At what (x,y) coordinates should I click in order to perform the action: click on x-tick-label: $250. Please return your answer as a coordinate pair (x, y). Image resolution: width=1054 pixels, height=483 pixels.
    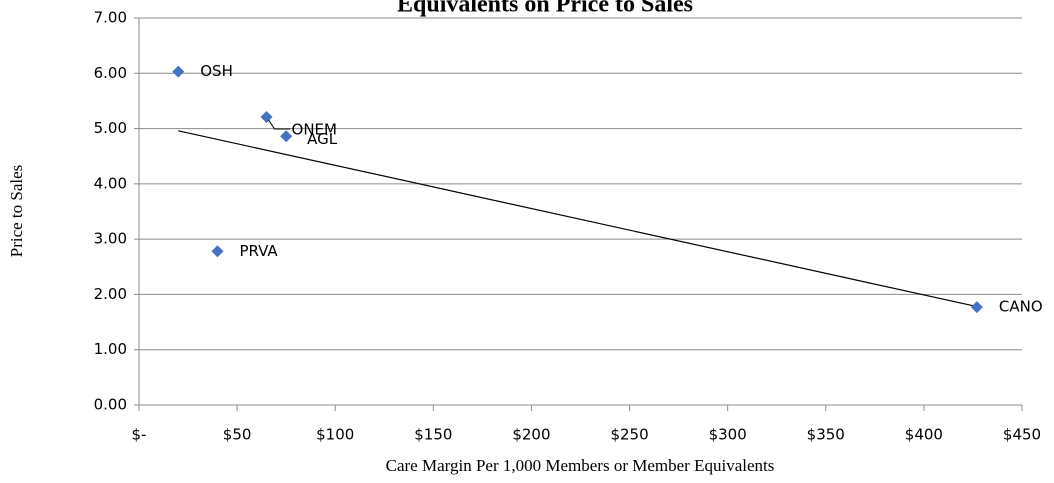
    Looking at the image, I should click on (629, 435).